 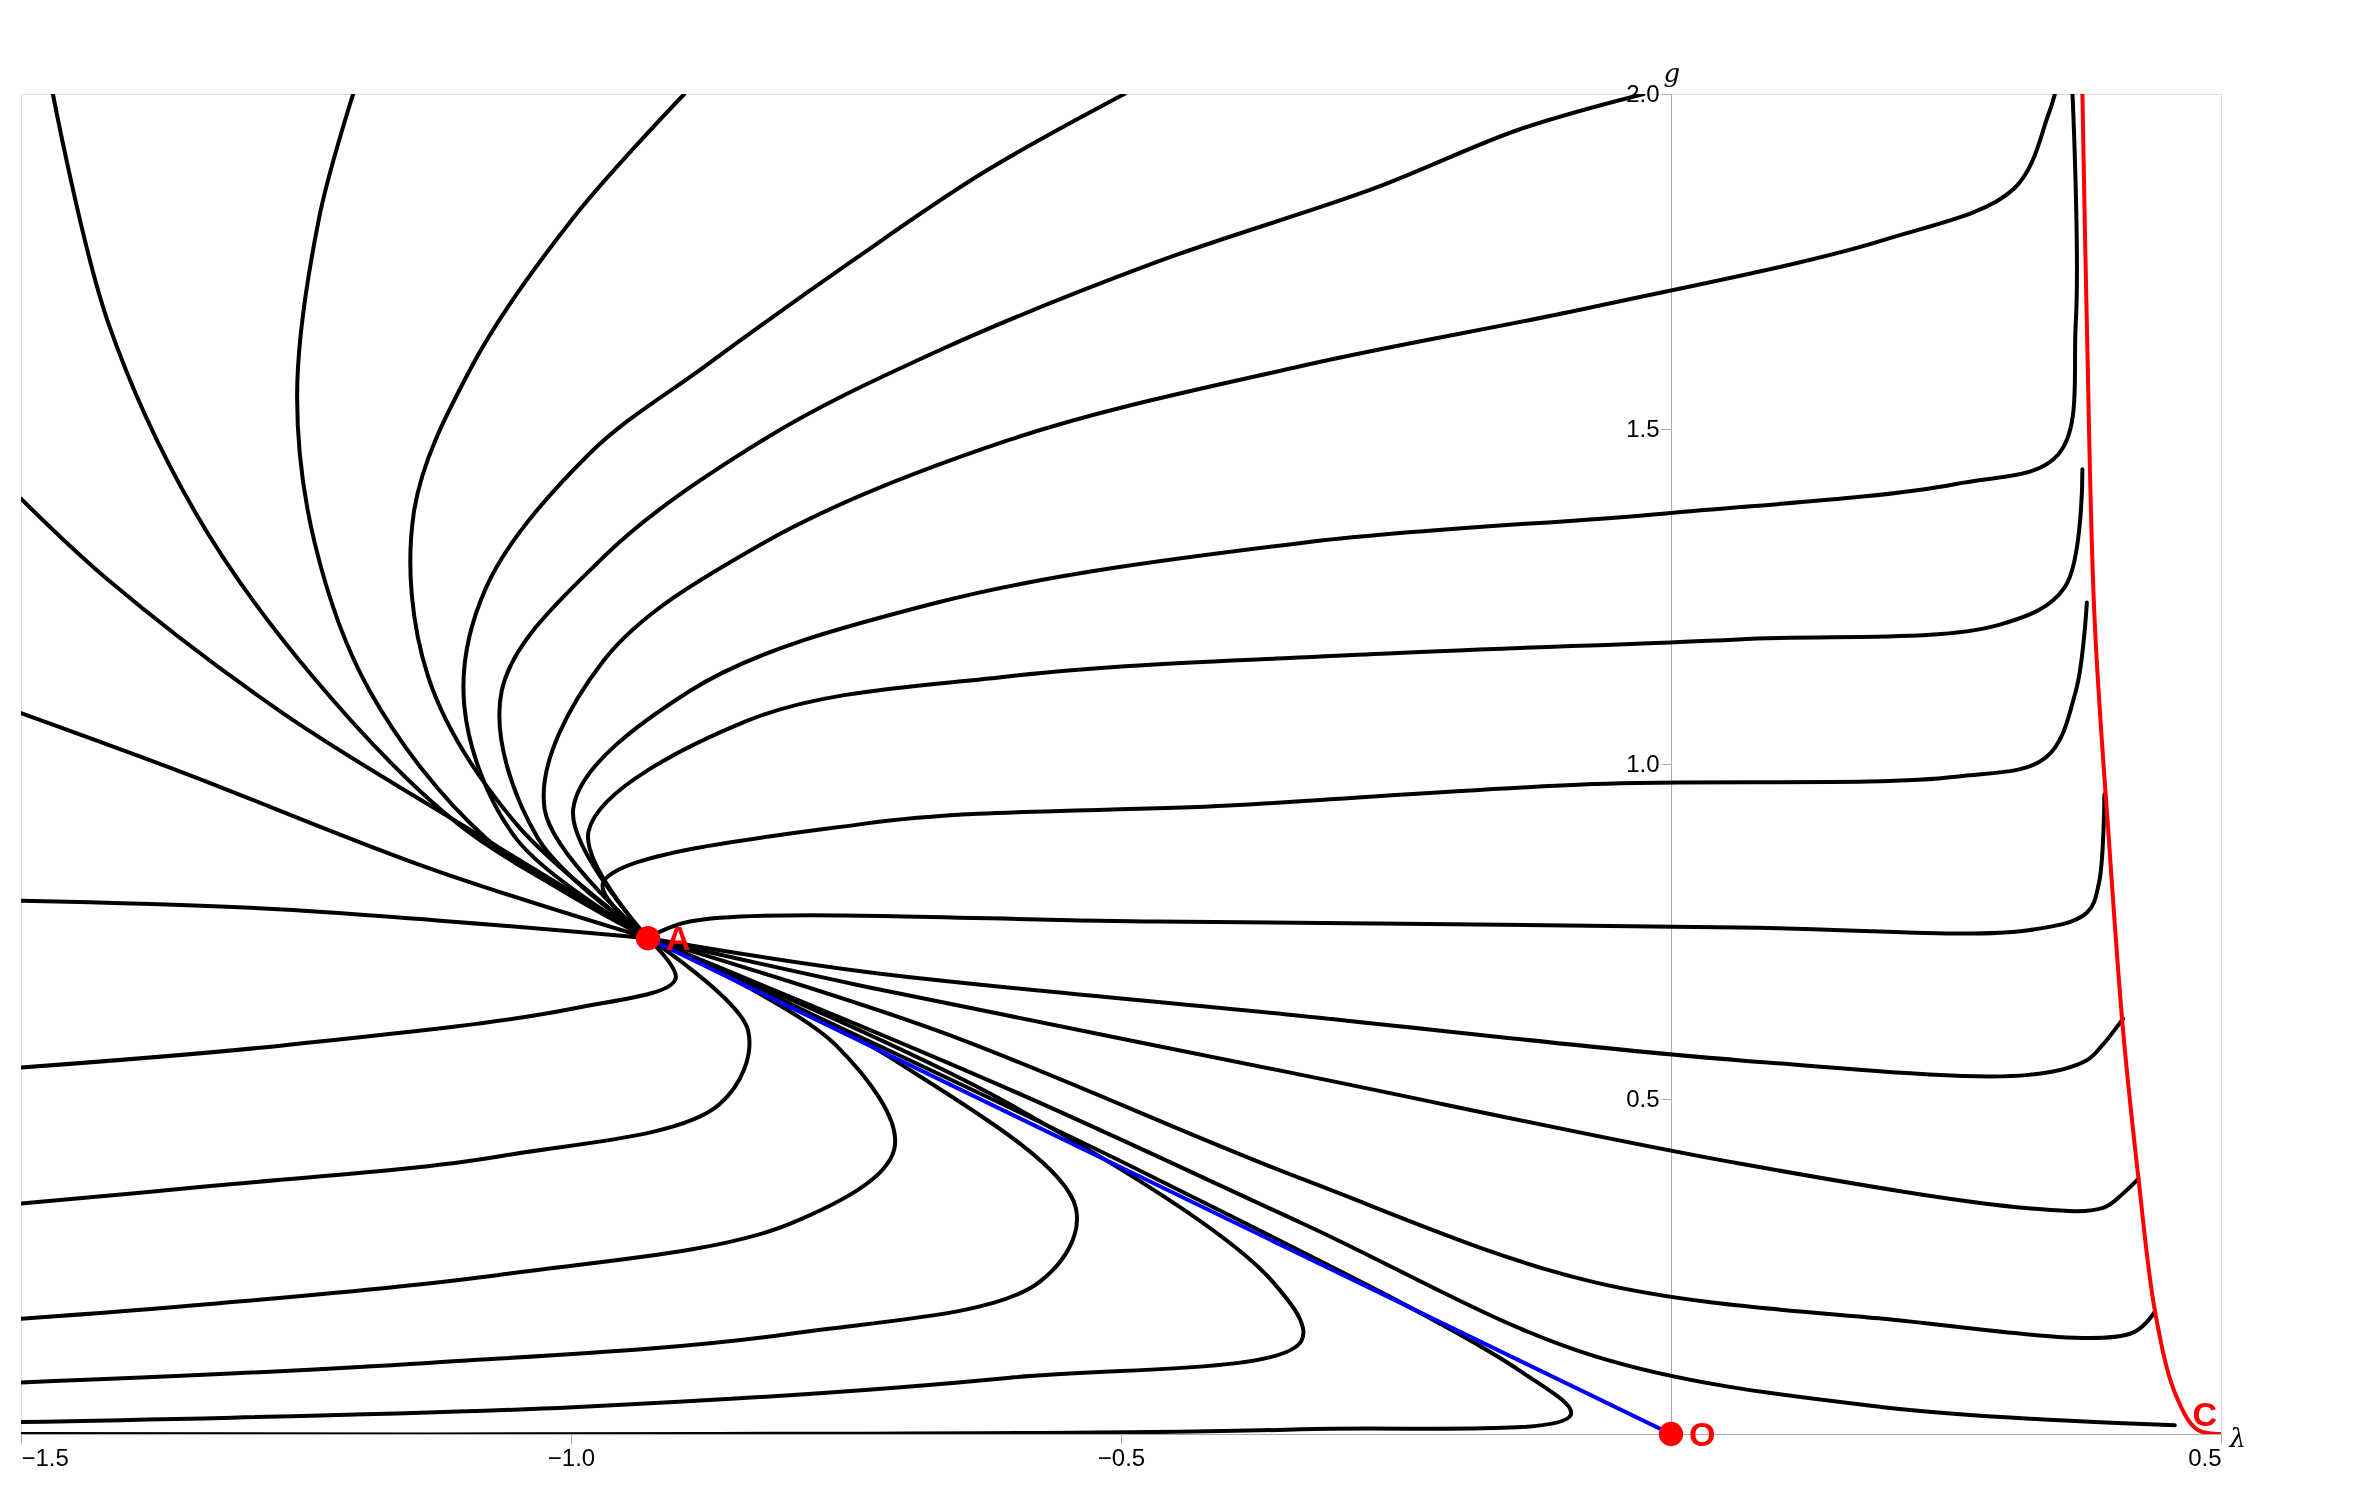 I want to click on y-tick-label: 1.5, so click(x=1643, y=428).